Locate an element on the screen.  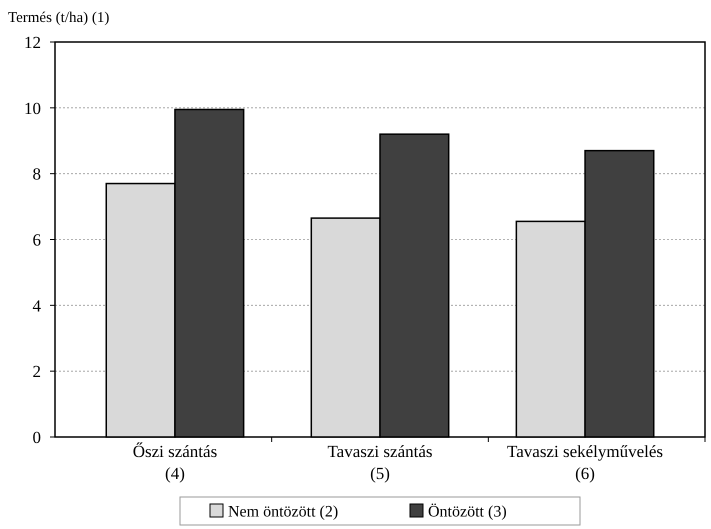
y-tick-label: 8 is located at coordinates (36, 174).